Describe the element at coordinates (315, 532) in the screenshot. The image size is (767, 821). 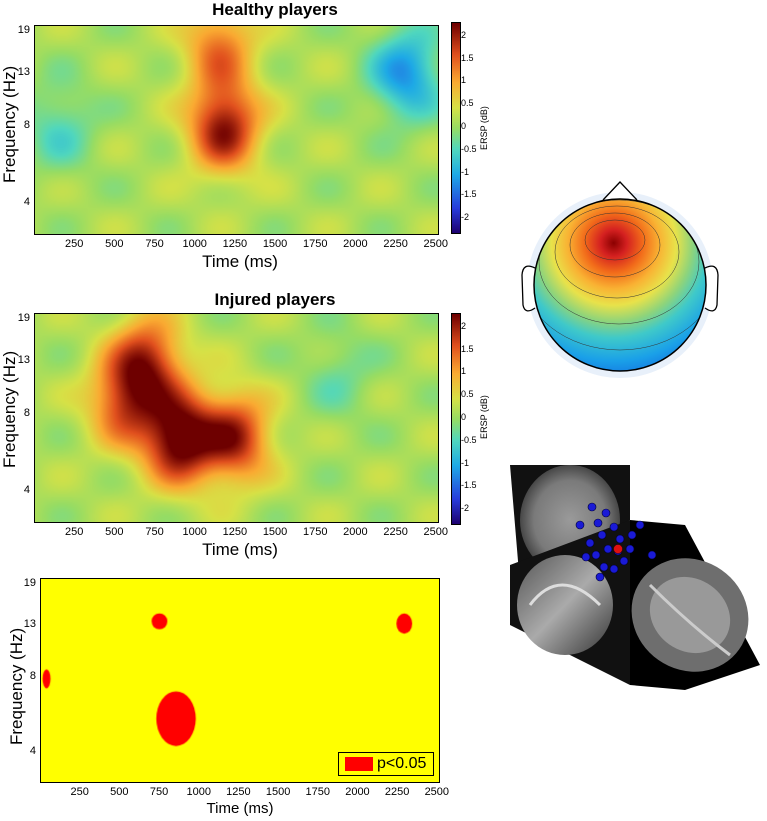
I see `panel2-xtick: 1750` at that location.